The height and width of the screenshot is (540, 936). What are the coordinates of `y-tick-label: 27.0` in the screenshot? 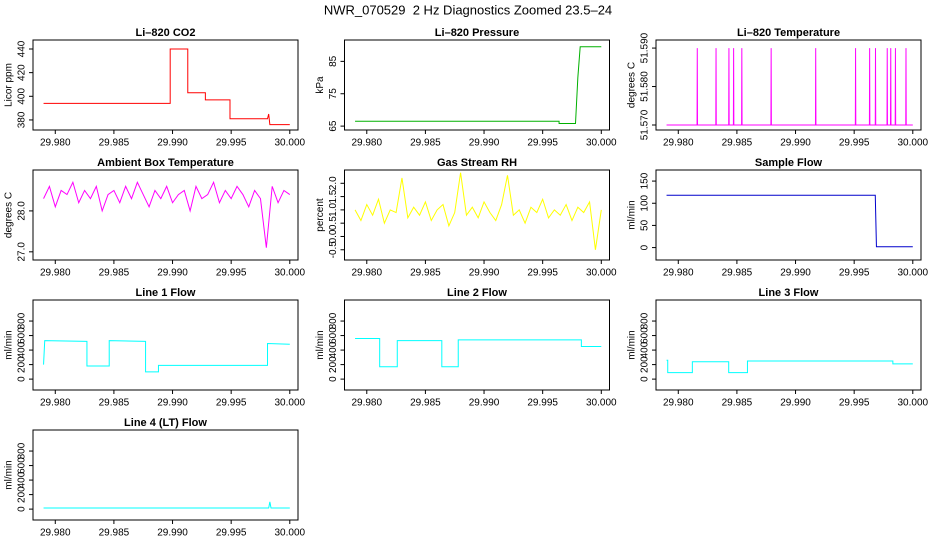 It's located at (22, 252).